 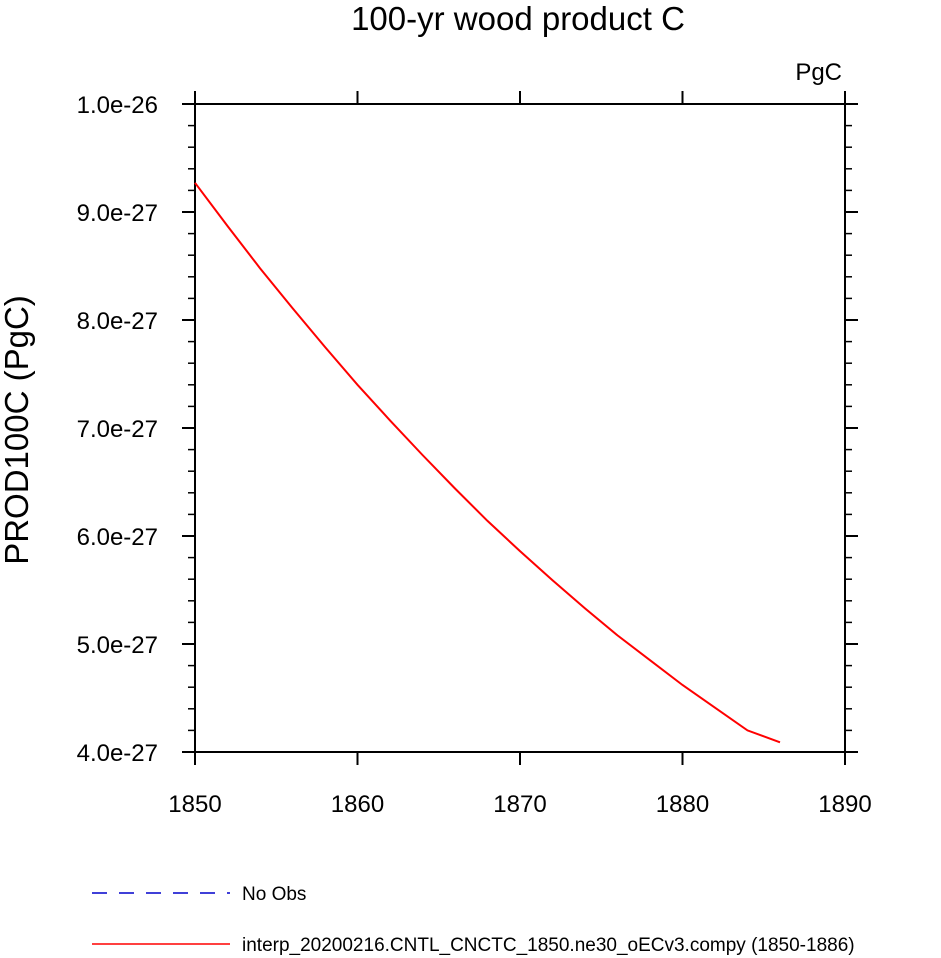 What do you see at coordinates (117, 645) in the screenshot?
I see `y-tick-label: 5.0e-27` at bounding box center [117, 645].